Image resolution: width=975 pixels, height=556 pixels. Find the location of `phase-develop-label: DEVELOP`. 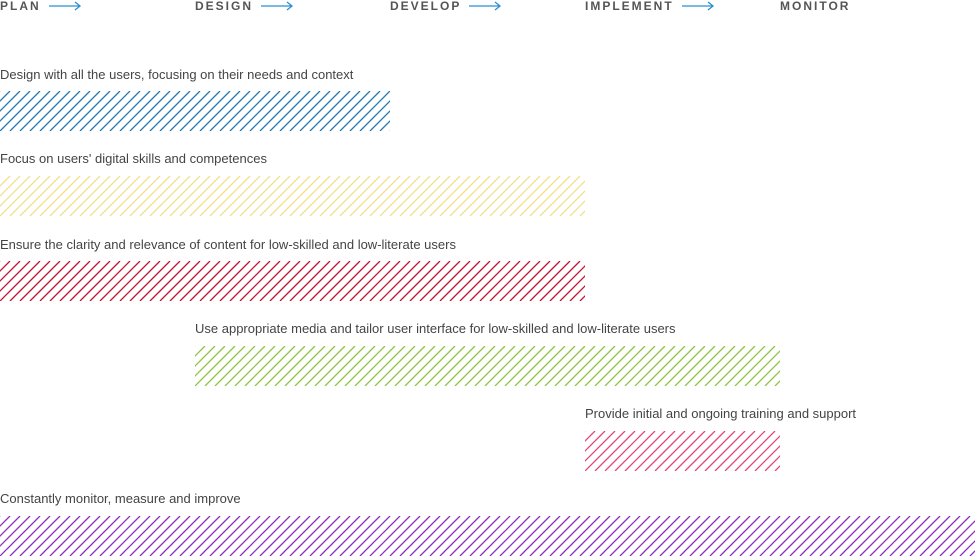

phase-develop-label: DEVELOP is located at coordinates (426, 6).